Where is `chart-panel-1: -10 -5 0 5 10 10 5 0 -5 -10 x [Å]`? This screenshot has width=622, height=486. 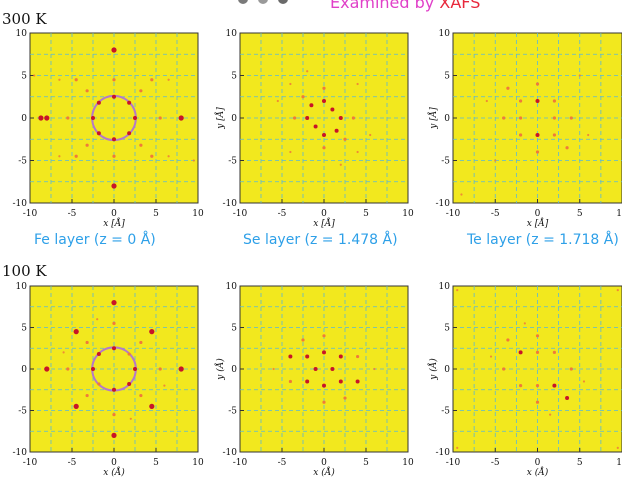
chart-panel-1: -10 -5 0 5 10 10 5 0 -5 -10 x [Å] is located at coordinates (108, 129).